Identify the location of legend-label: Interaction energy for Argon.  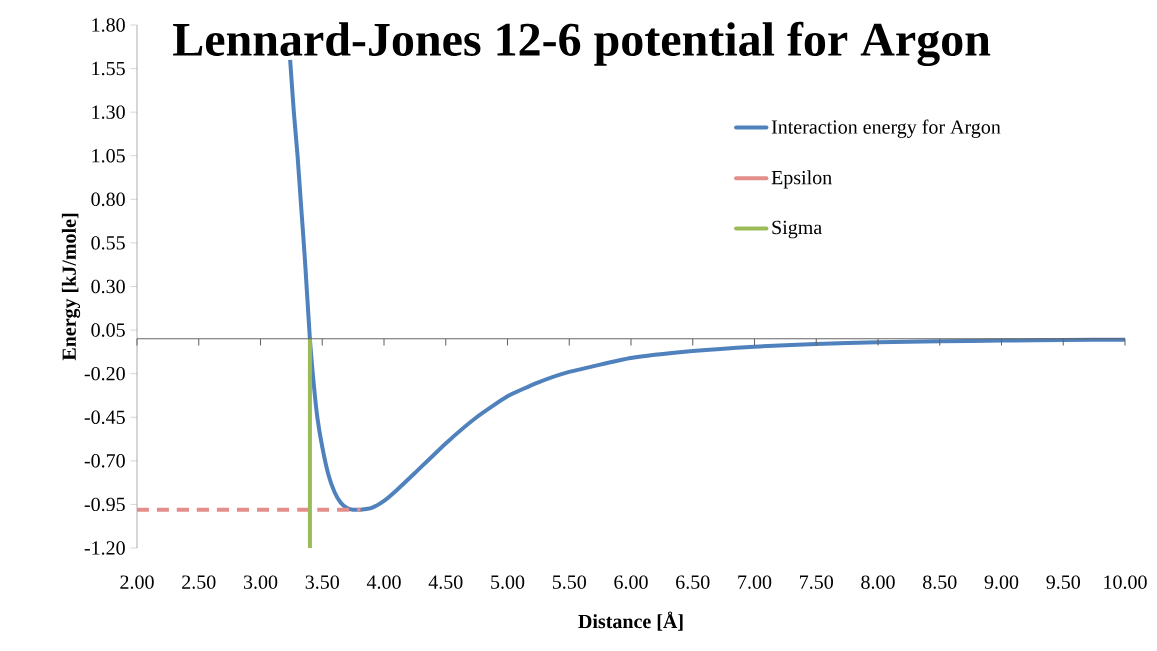
(886, 128).